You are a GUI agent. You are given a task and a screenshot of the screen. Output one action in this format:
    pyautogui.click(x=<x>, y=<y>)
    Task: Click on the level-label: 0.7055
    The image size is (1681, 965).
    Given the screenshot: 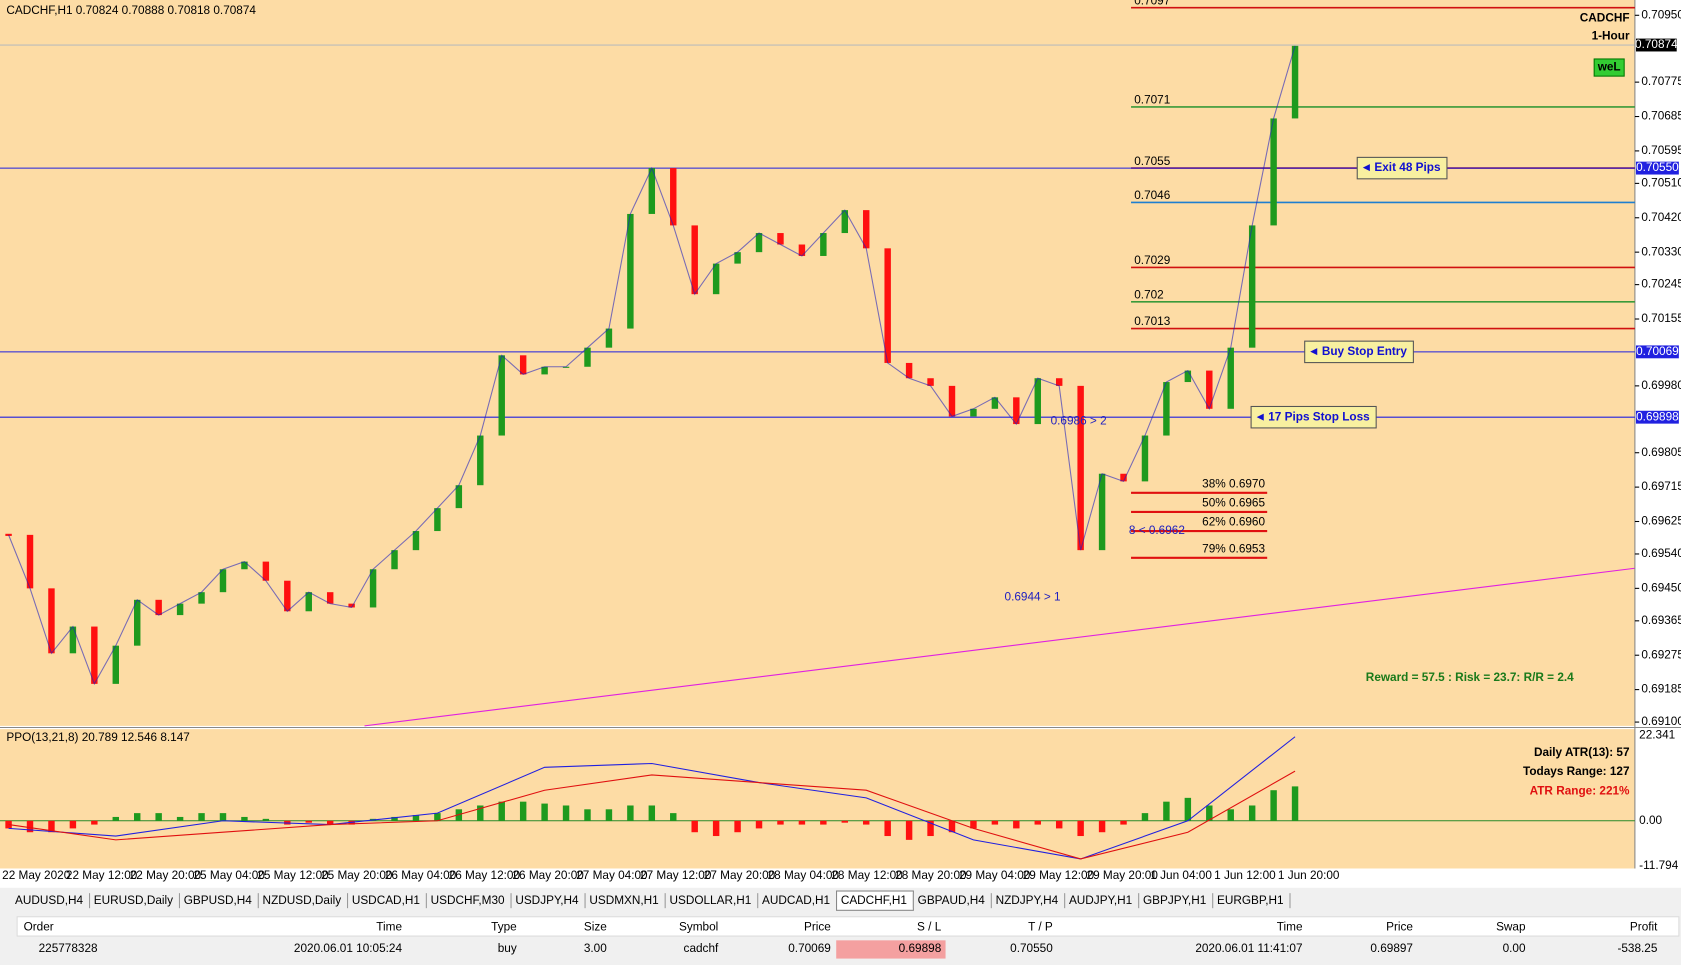 What is the action you would take?
    pyautogui.click(x=1152, y=161)
    